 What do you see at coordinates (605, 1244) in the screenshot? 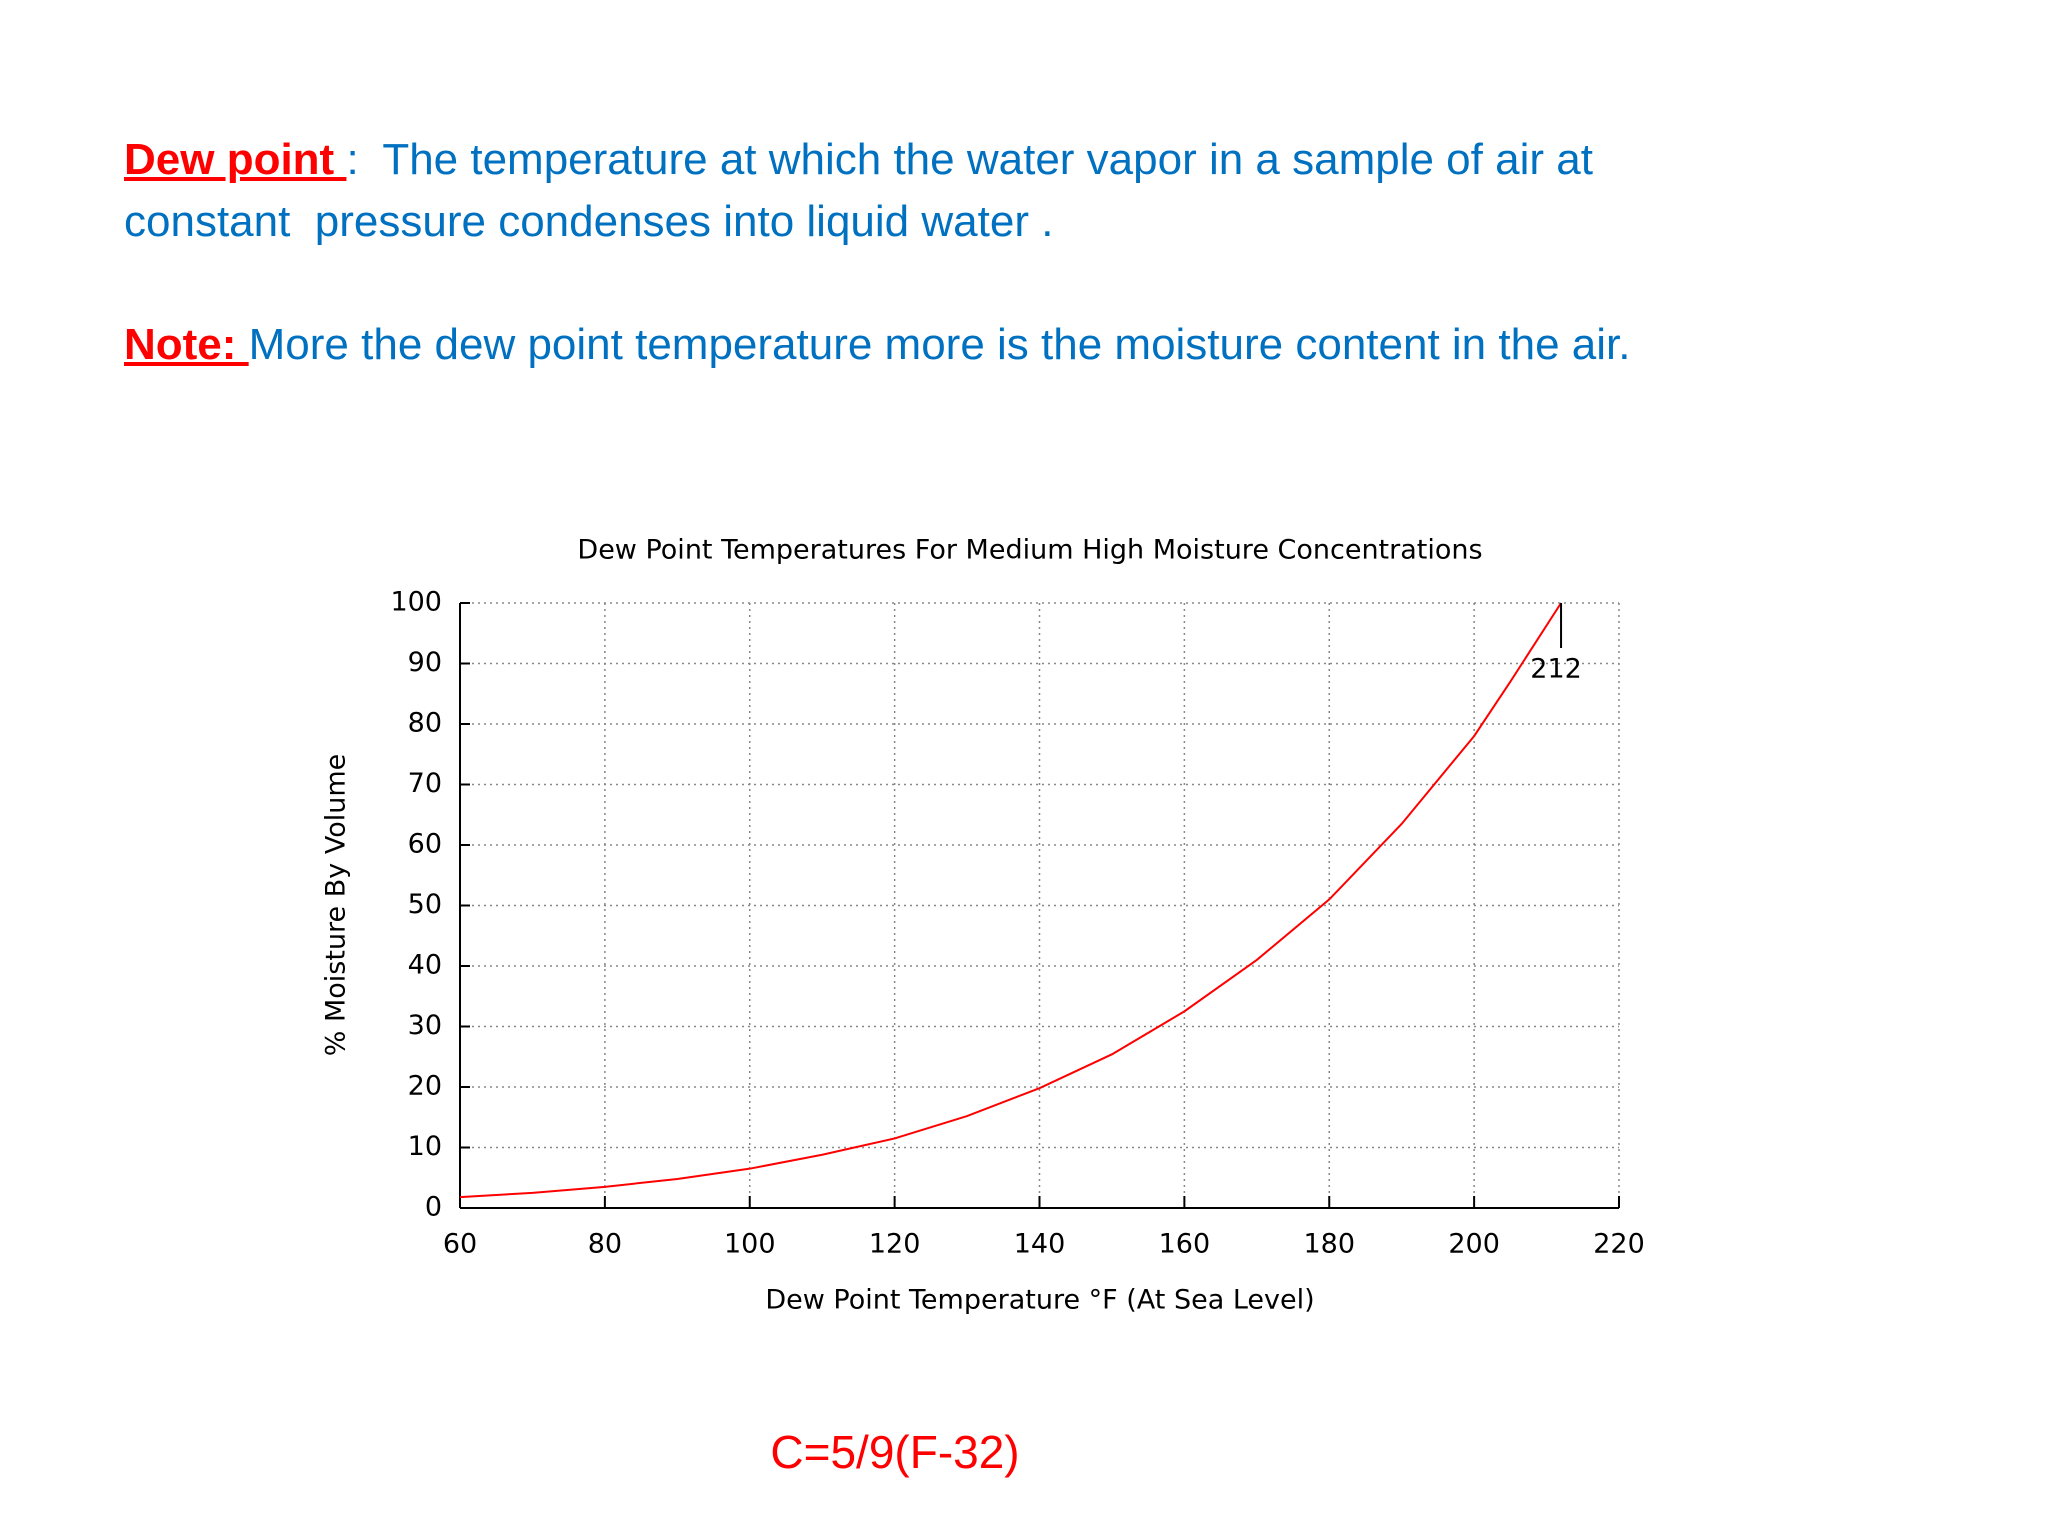
I see `x-tick-label: 80` at bounding box center [605, 1244].